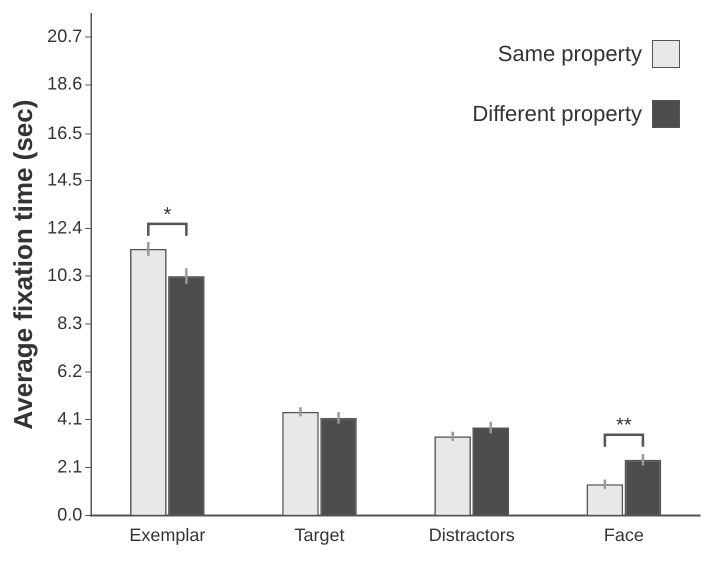  I want to click on legend-label: Same property, so click(570, 53).